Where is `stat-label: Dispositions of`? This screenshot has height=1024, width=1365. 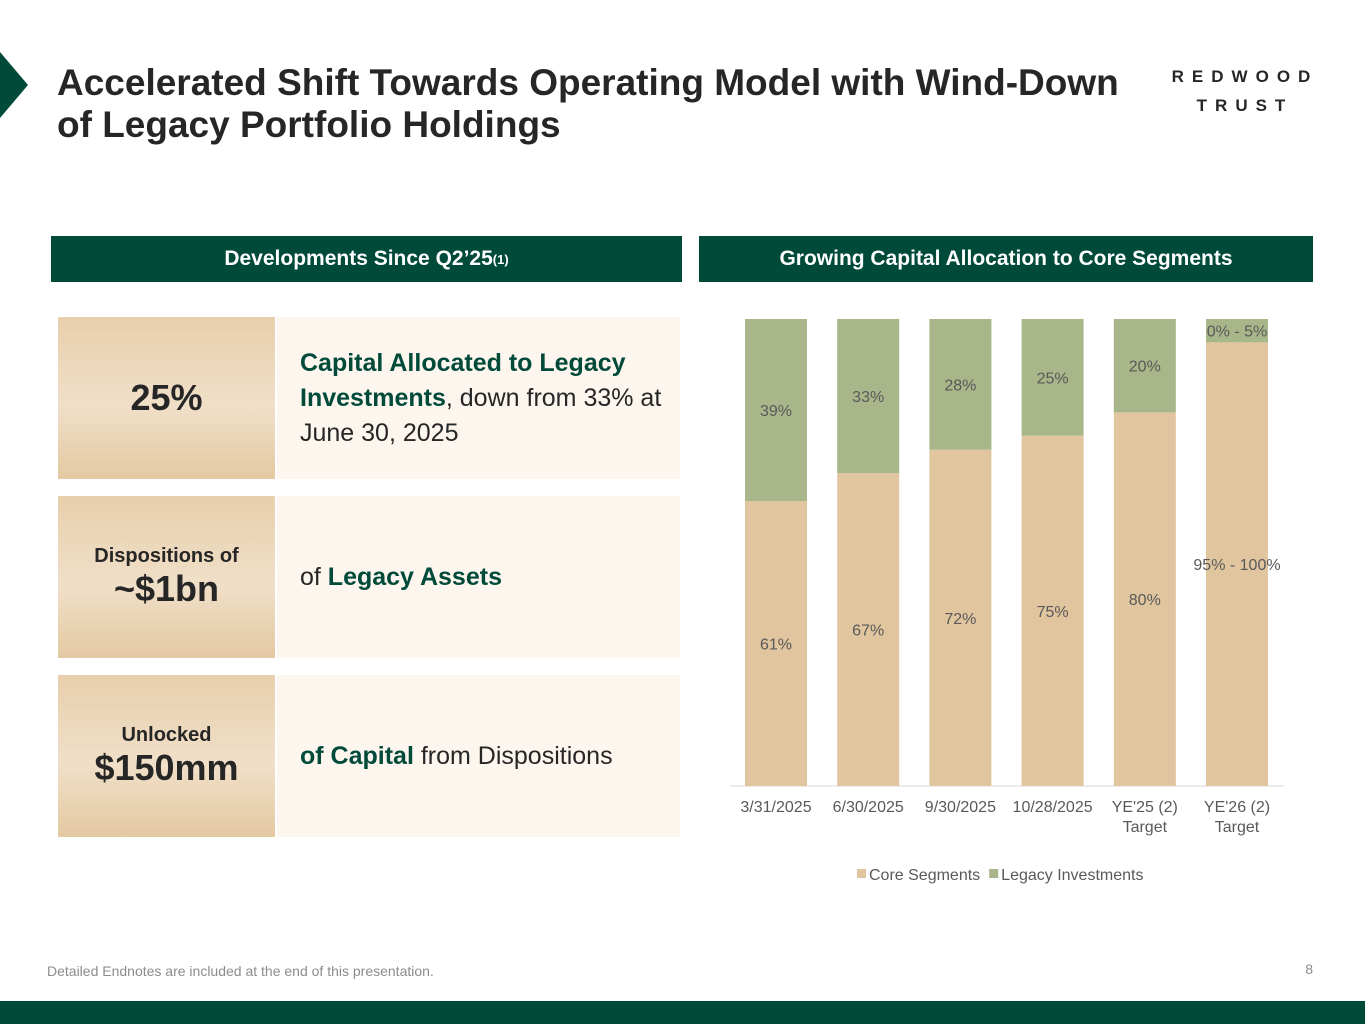 stat-label: Dispositions of is located at coordinates (166, 555).